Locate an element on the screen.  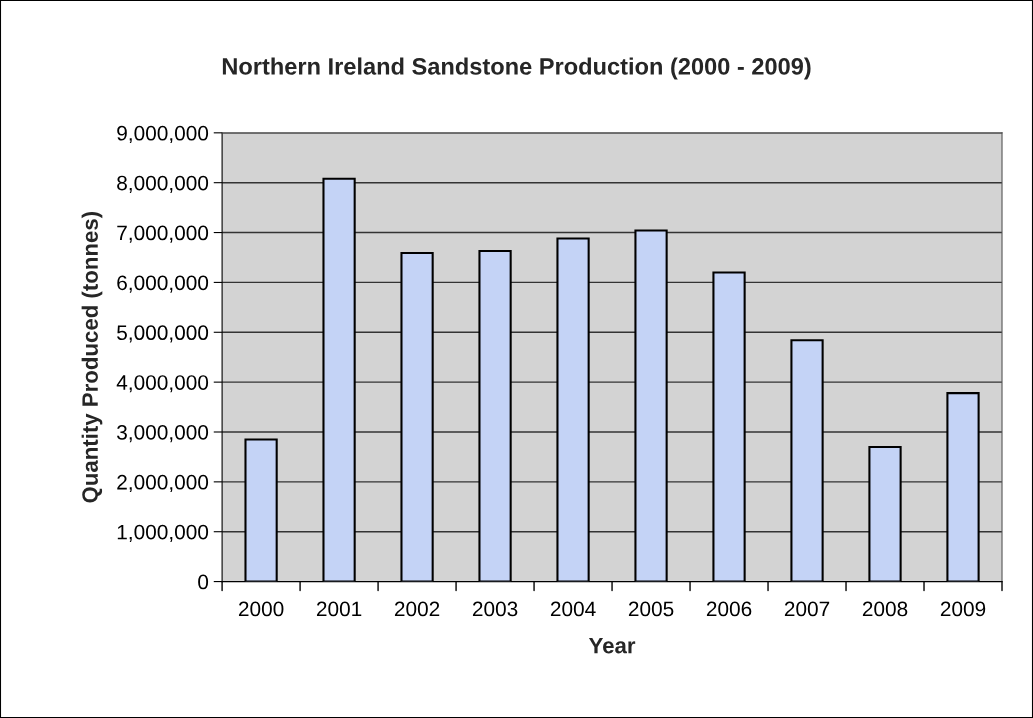
x-tick-label: 2007 is located at coordinates (807, 609).